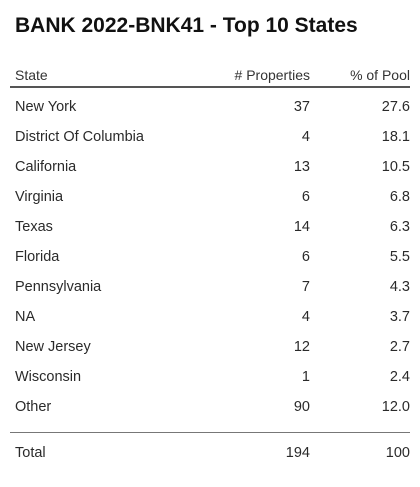 Image resolution: width=420 pixels, height=487 pixels. Describe the element at coordinates (399, 347) in the screenshot. I see `pool-cell: 2.7` at that location.